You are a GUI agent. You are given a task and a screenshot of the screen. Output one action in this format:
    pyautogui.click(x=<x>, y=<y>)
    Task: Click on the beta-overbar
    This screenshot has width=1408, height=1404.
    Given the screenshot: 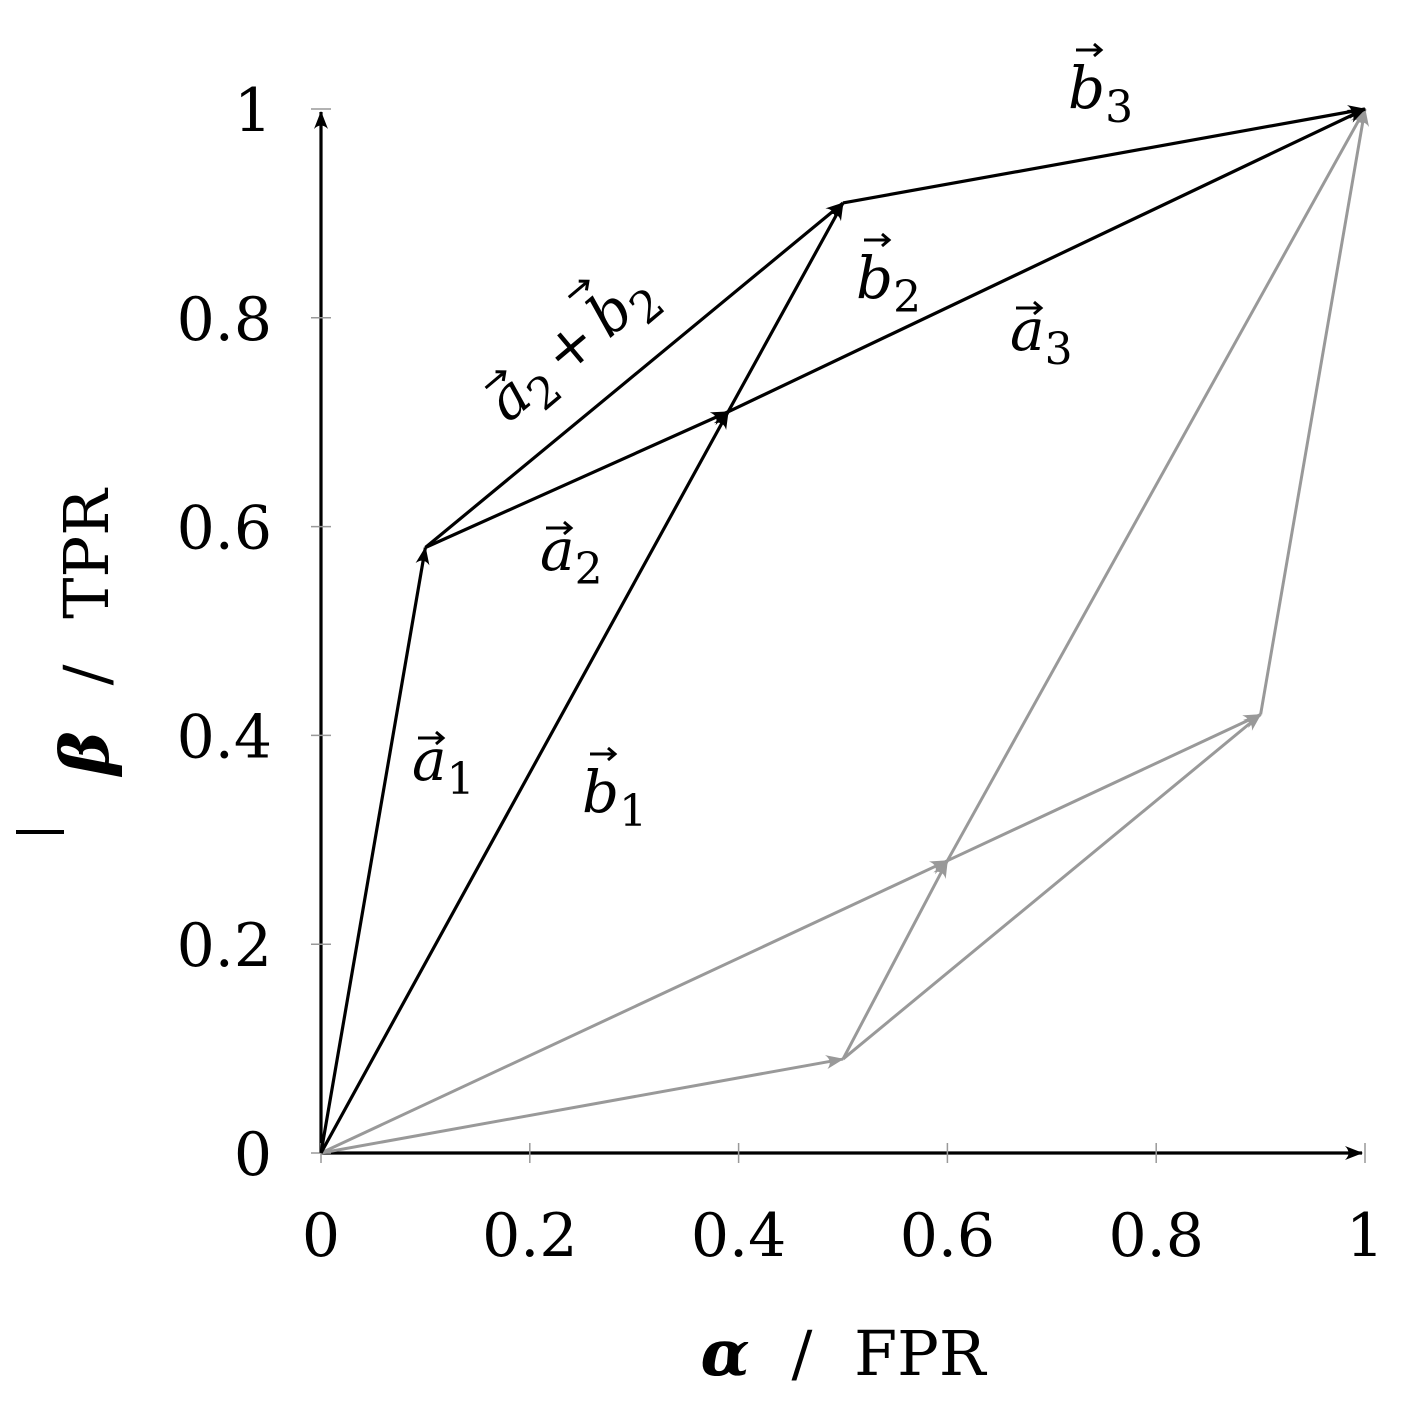 What is the action you would take?
    pyautogui.click(x=40, y=832)
    